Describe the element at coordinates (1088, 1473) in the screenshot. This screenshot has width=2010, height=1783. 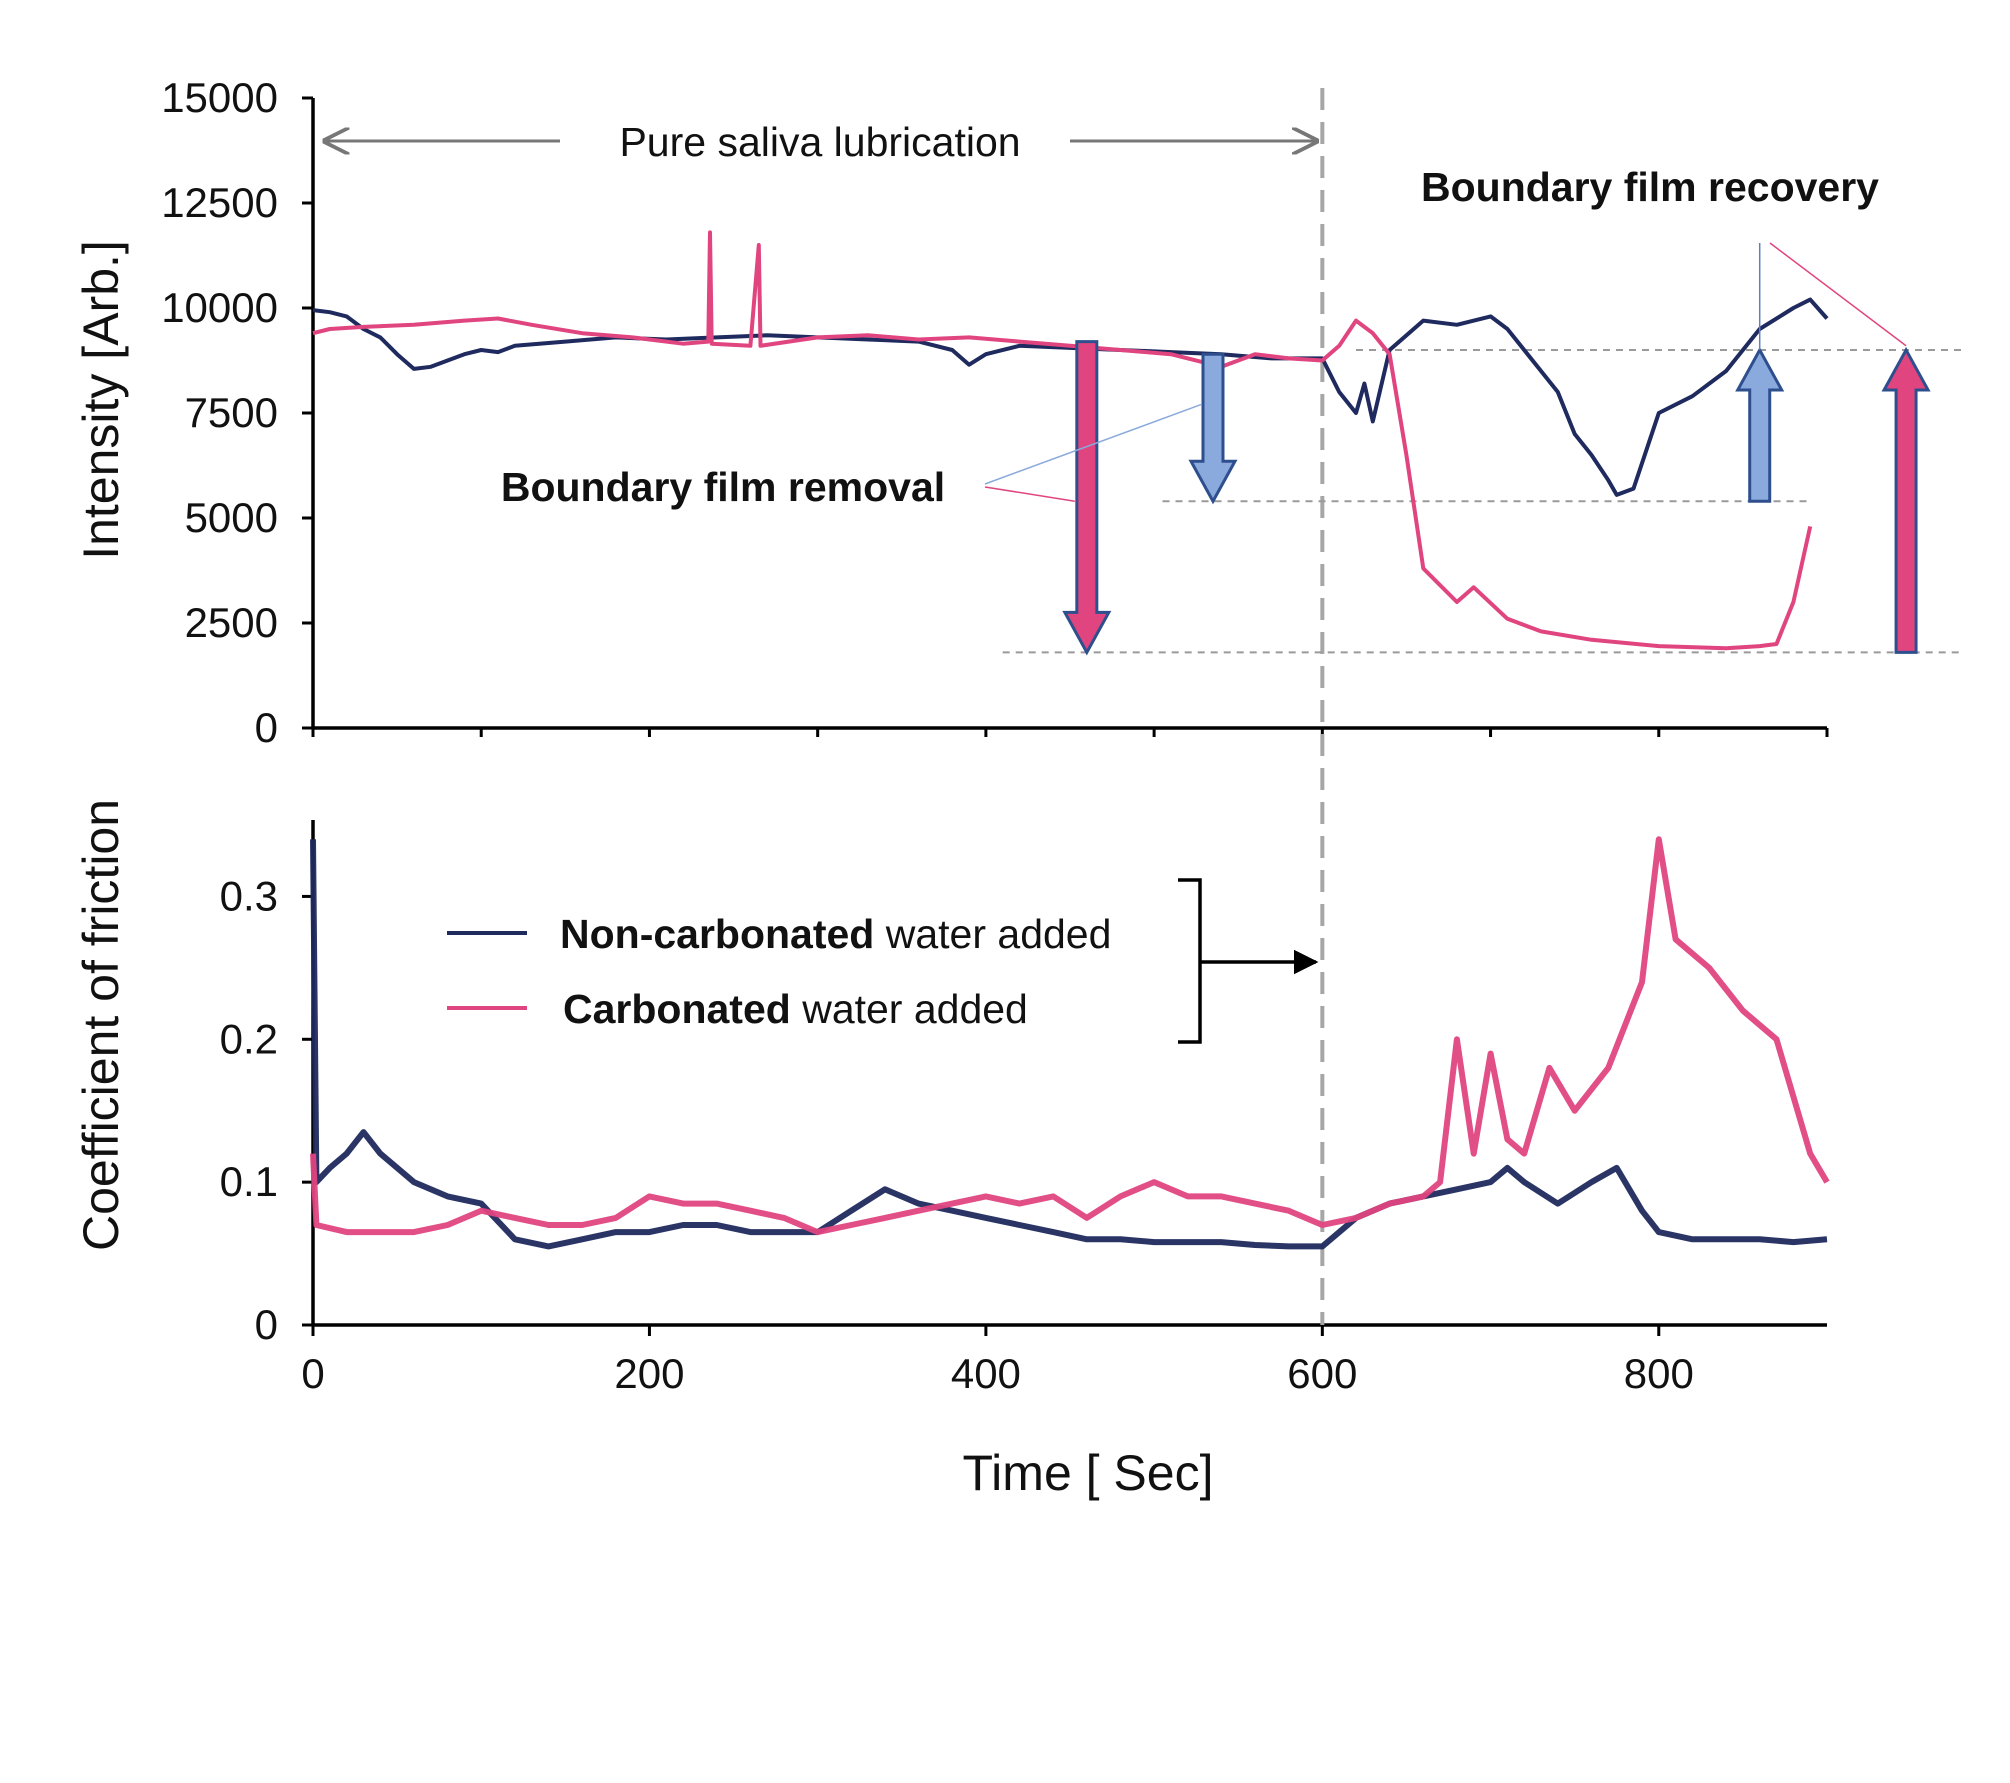
I see `time-axis-title: Time [ Sec]` at that location.